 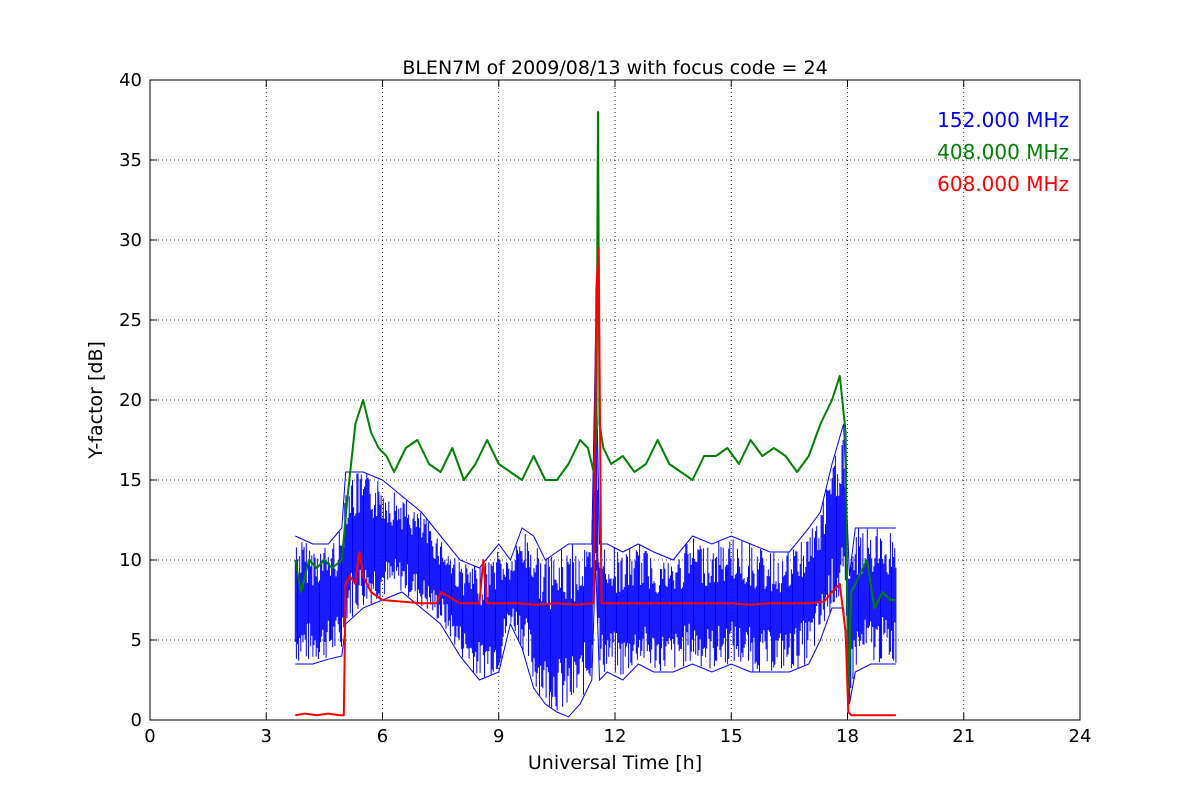 What do you see at coordinates (130, 240) in the screenshot?
I see `y-tick-label: 30` at bounding box center [130, 240].